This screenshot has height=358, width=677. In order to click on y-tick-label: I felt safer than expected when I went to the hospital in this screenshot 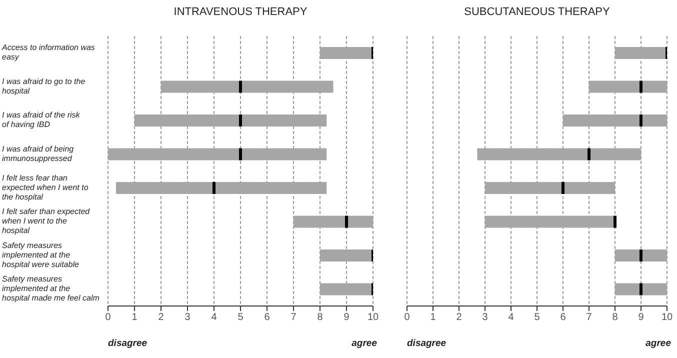, I will do `click(46, 221)`.